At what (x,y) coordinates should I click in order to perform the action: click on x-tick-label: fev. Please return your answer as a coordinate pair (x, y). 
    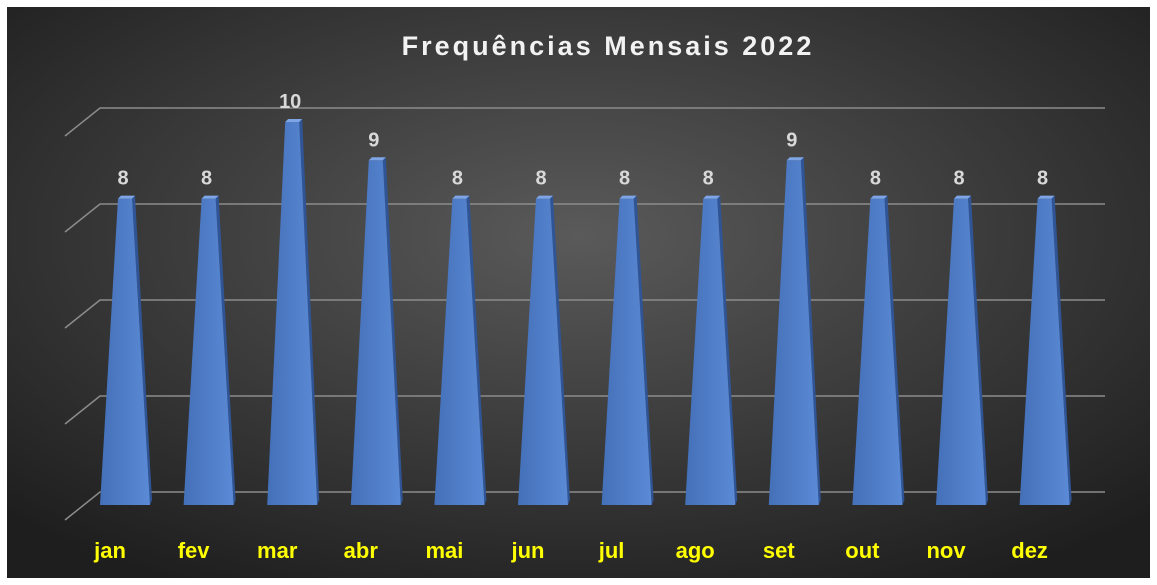
    Looking at the image, I should click on (194, 550).